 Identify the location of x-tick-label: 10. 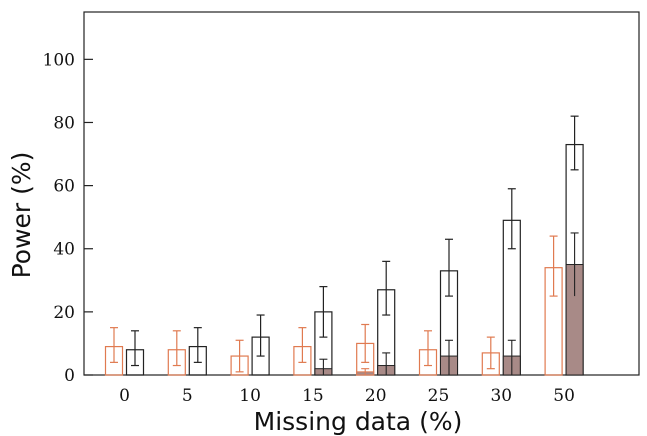
(250, 396).